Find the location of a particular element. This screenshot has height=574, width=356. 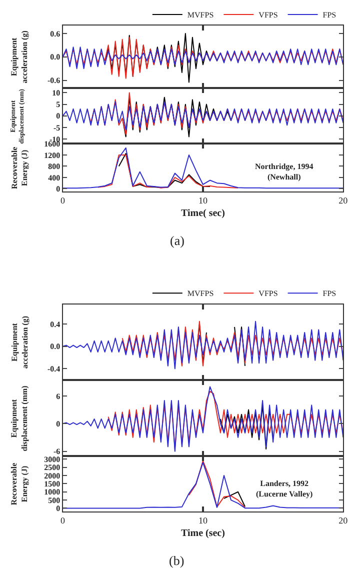

y-tick-label: -5 is located at coordinates (57, 127).